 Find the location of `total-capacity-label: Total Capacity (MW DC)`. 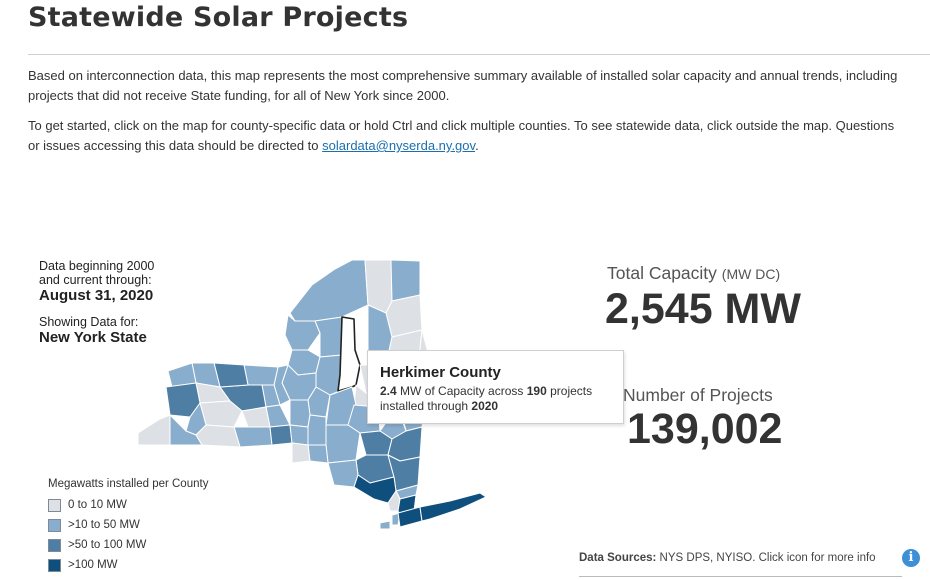

total-capacity-label: Total Capacity (MW DC) is located at coordinates (693, 273).